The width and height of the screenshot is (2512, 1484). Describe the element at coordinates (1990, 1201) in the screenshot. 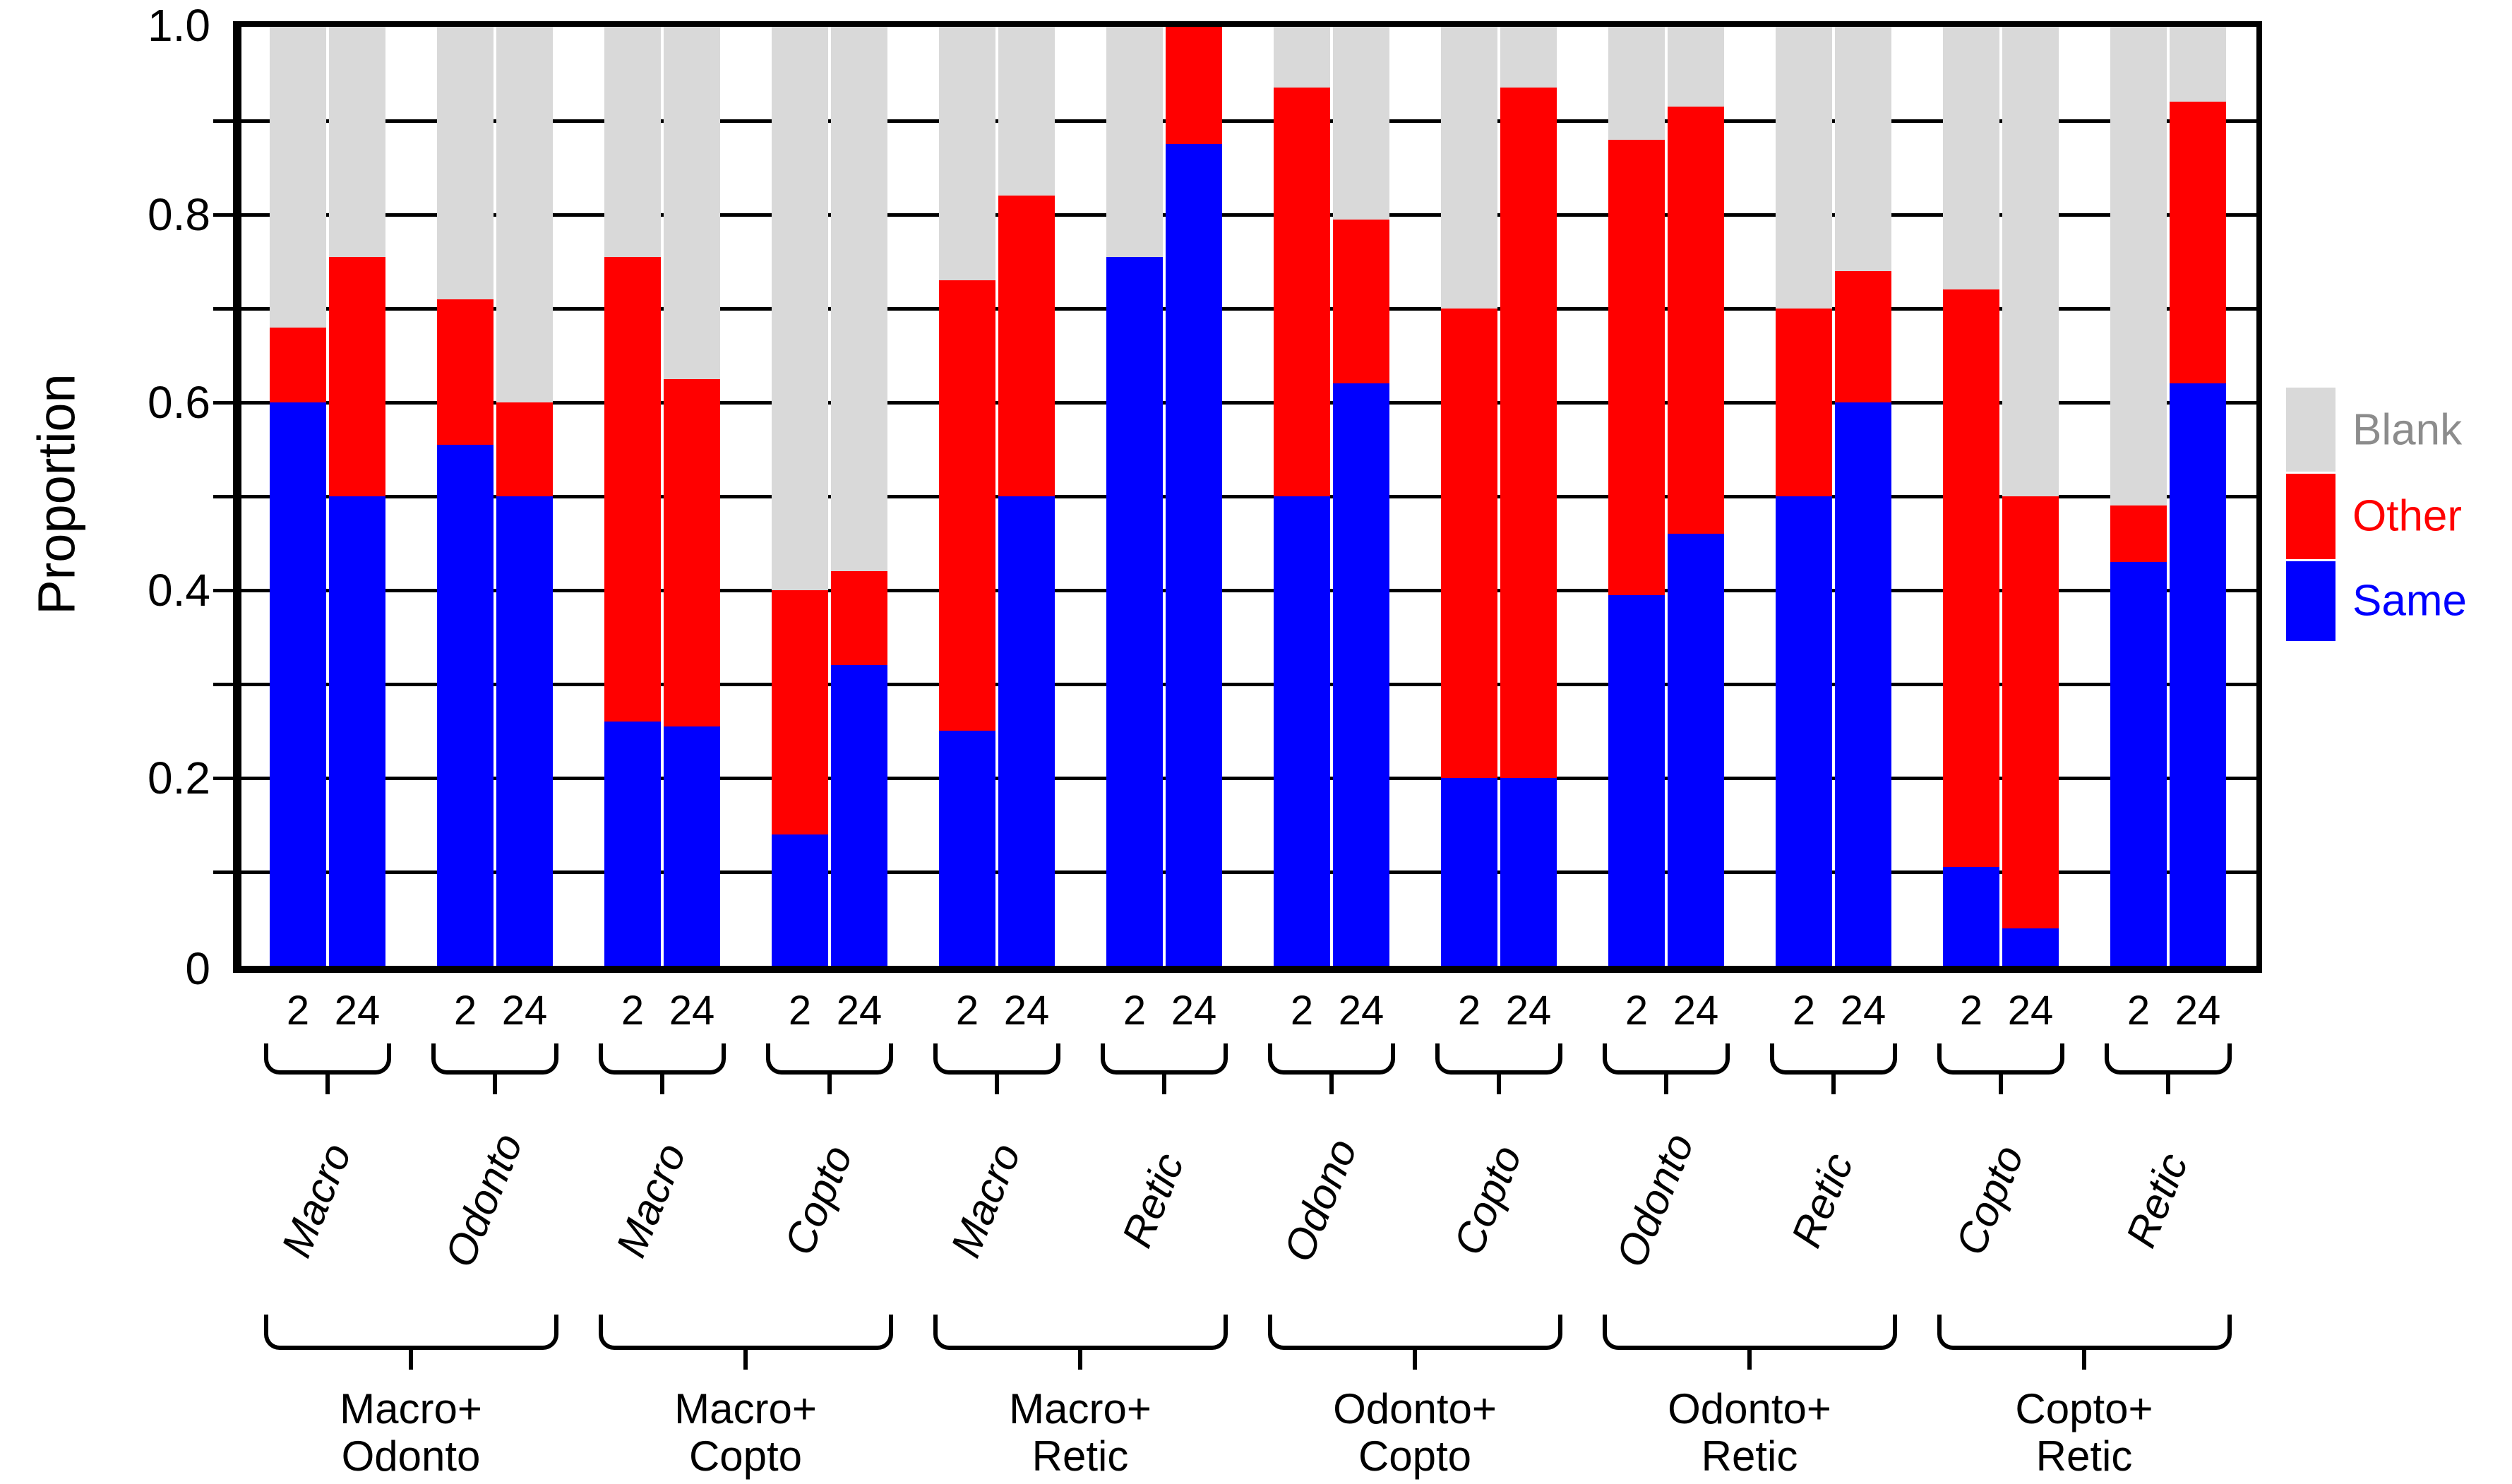

I see `species-label-Copto: Copto` at that location.